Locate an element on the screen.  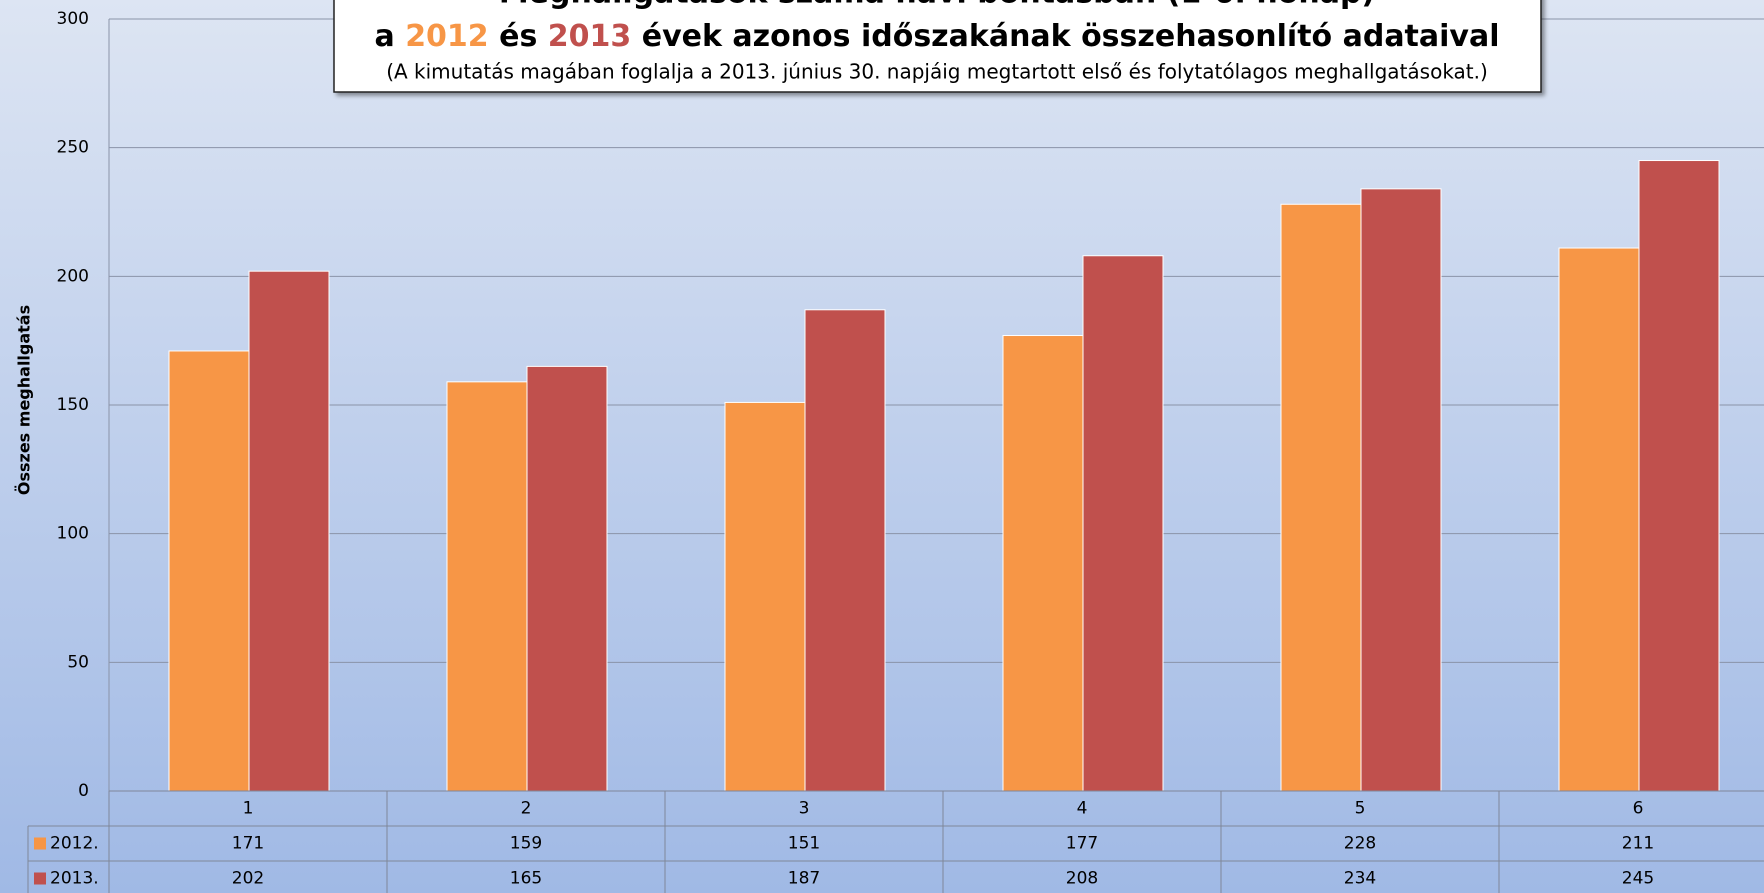
legend-label: 2012. is located at coordinates (74, 844).